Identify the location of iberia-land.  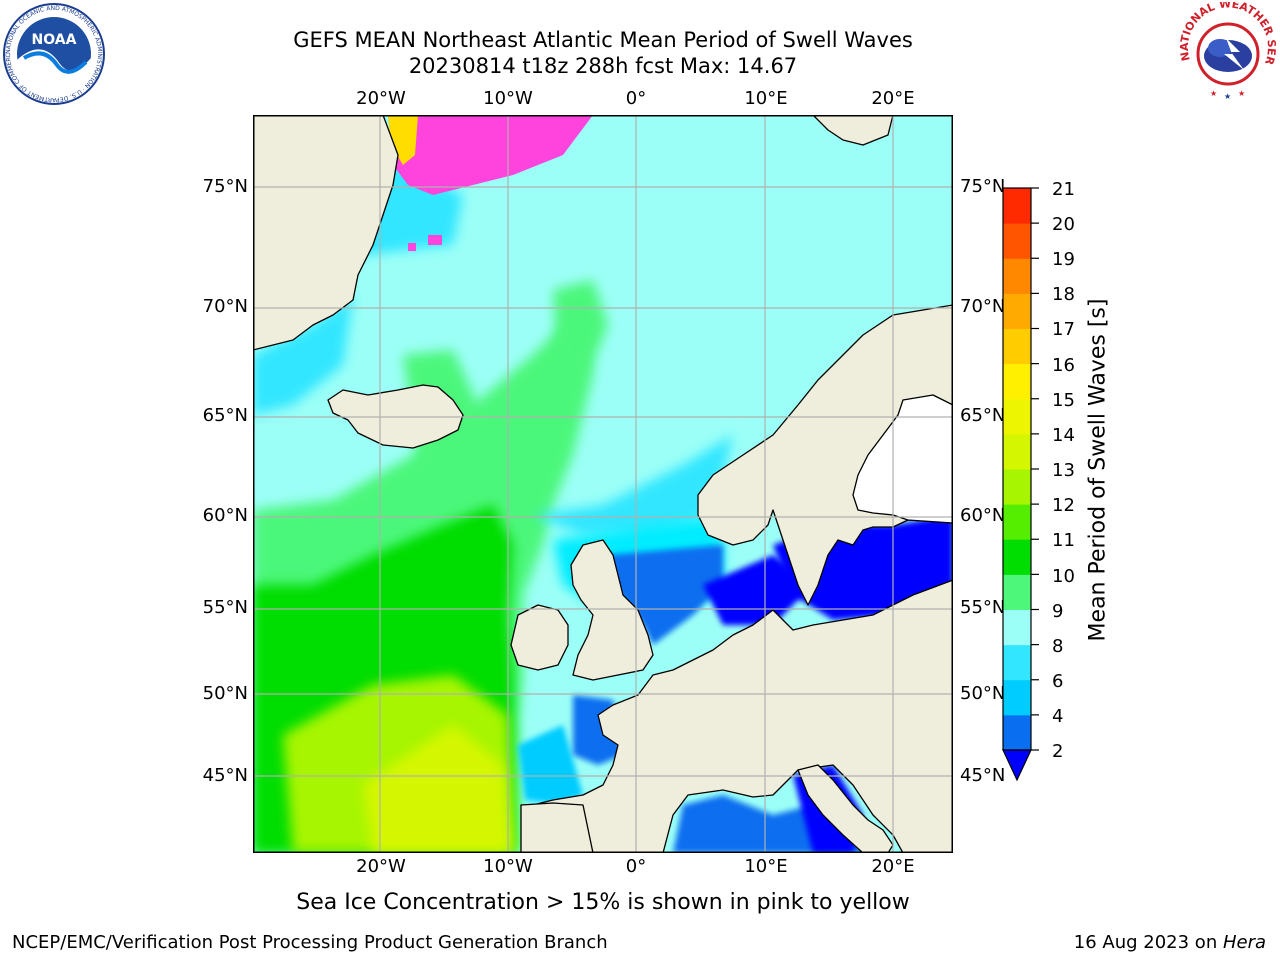
(557, 827).